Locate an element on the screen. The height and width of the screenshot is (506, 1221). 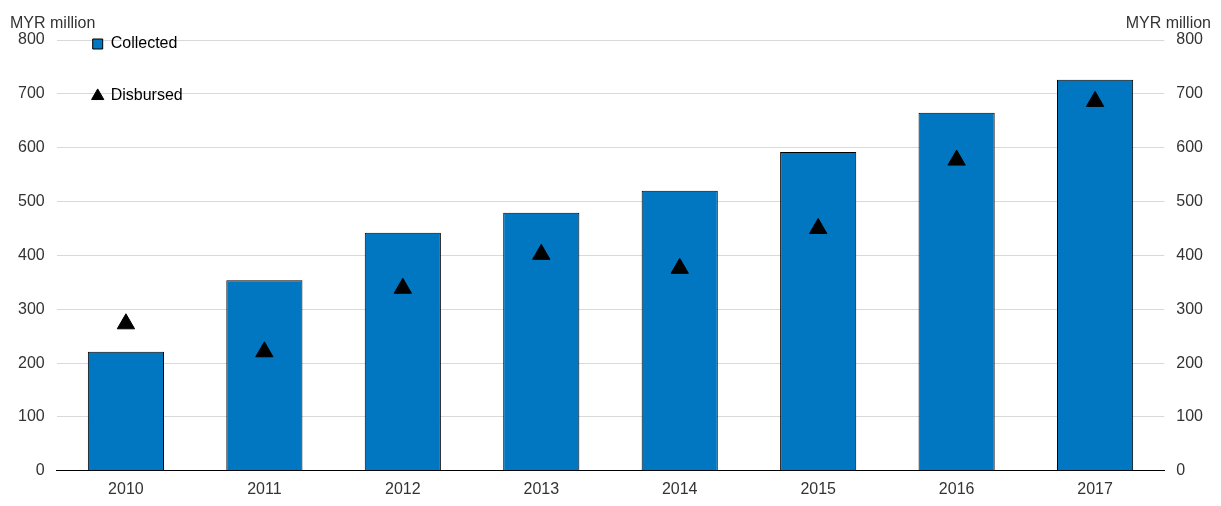
x-tick-label: 2013 is located at coordinates (541, 488).